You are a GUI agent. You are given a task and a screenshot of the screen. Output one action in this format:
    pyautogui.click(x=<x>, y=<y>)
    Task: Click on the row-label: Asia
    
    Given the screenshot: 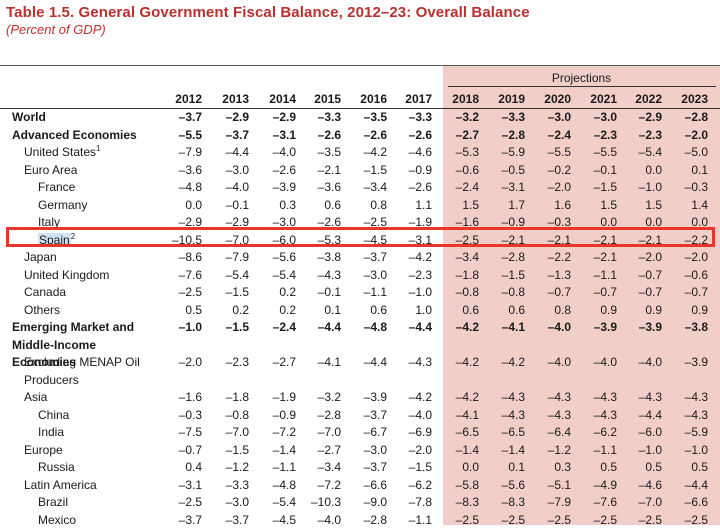 What is the action you would take?
    pyautogui.click(x=35, y=398)
    